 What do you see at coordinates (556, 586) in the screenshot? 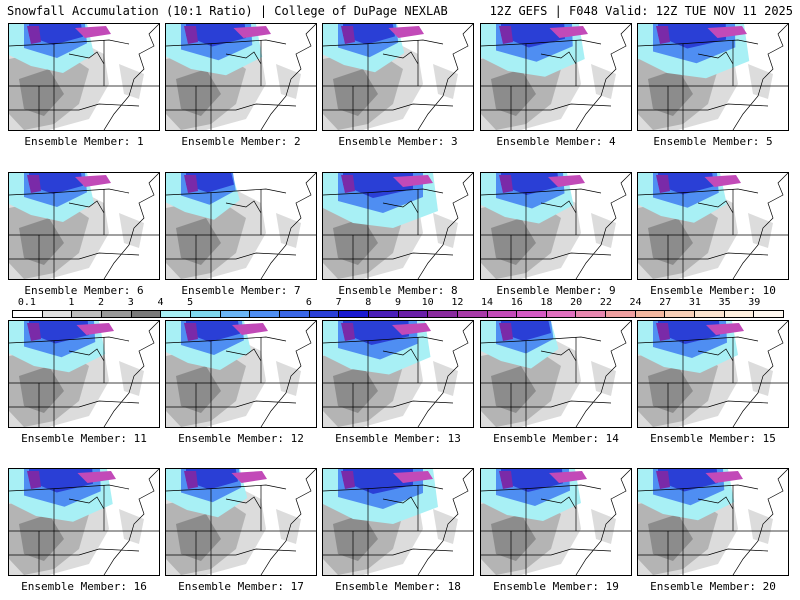
I see `ensemble-member-label: Ensemble Member: 19` at bounding box center [556, 586].